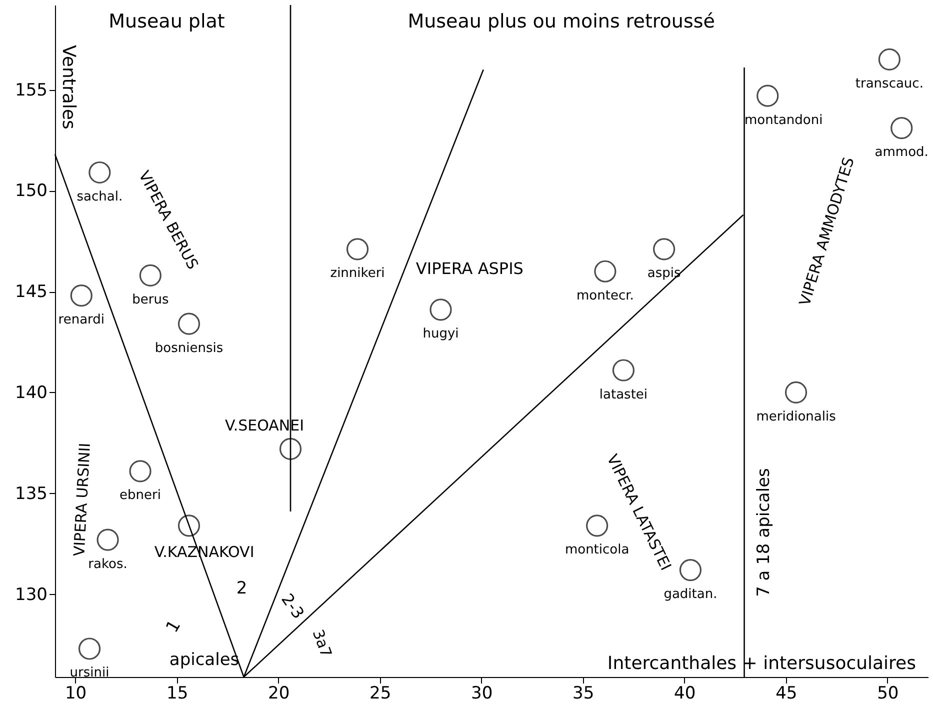 The height and width of the screenshot is (711, 933). I want to click on annotation: apicales, so click(204, 660).